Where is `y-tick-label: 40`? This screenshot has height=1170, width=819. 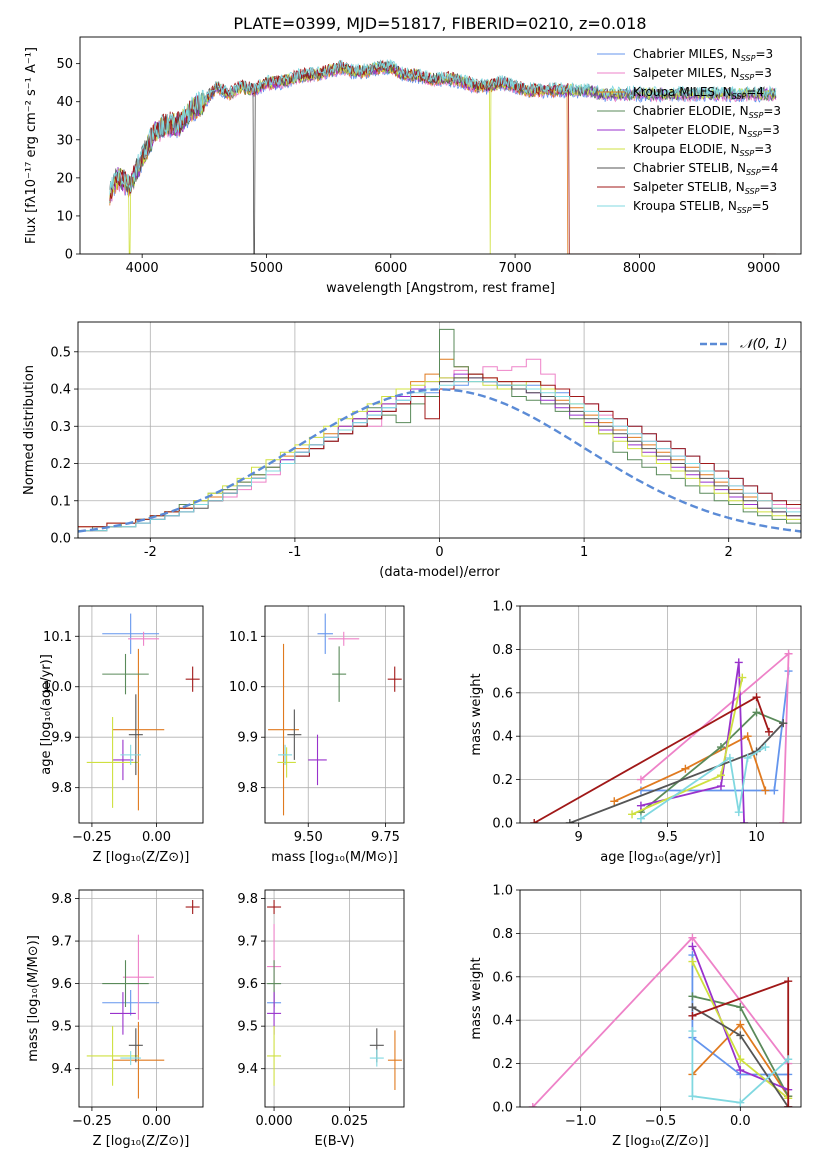
y-tick-label: 40 is located at coordinates (64, 102).